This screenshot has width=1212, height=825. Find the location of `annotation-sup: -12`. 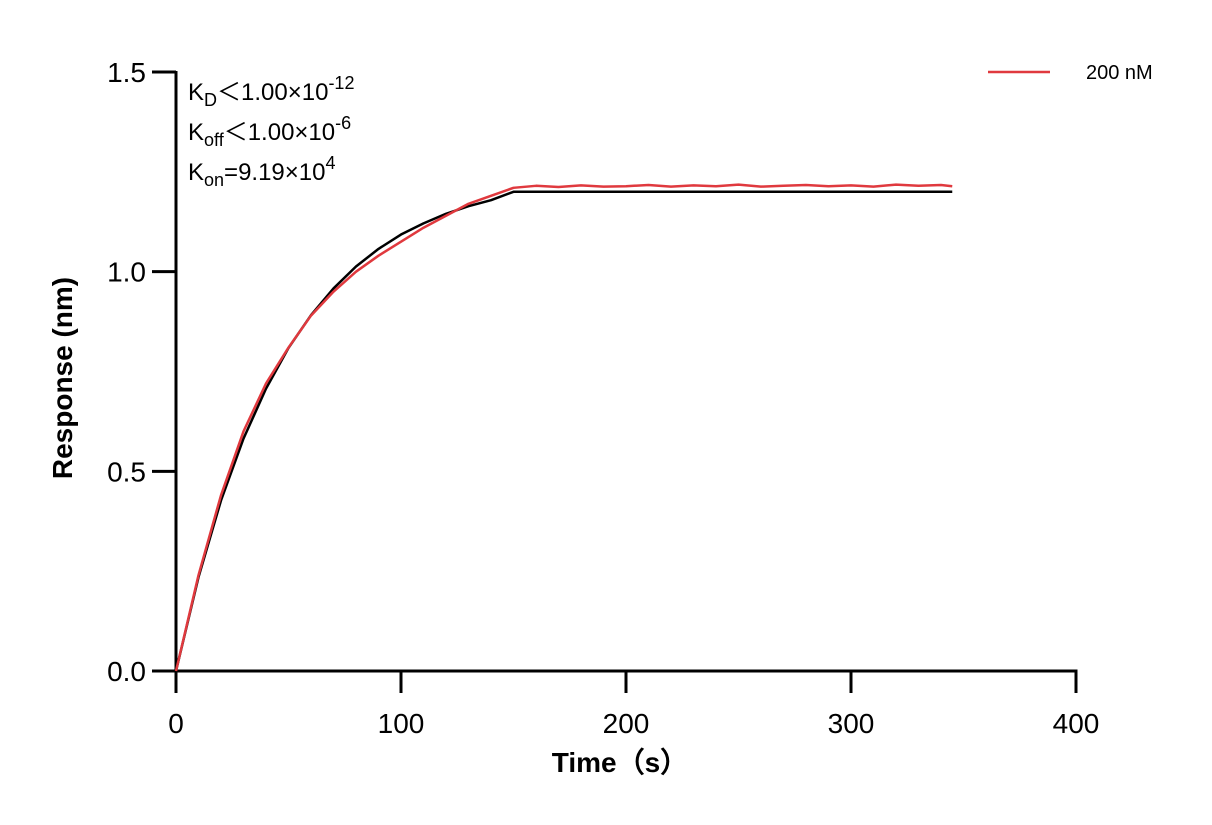

annotation-sup: -12 is located at coordinates (341, 83).